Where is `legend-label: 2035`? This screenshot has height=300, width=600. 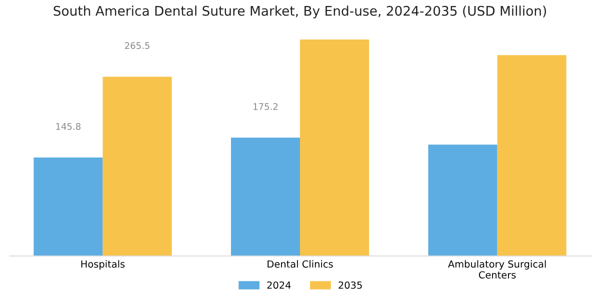
legend-label: 2035 is located at coordinates (350, 285).